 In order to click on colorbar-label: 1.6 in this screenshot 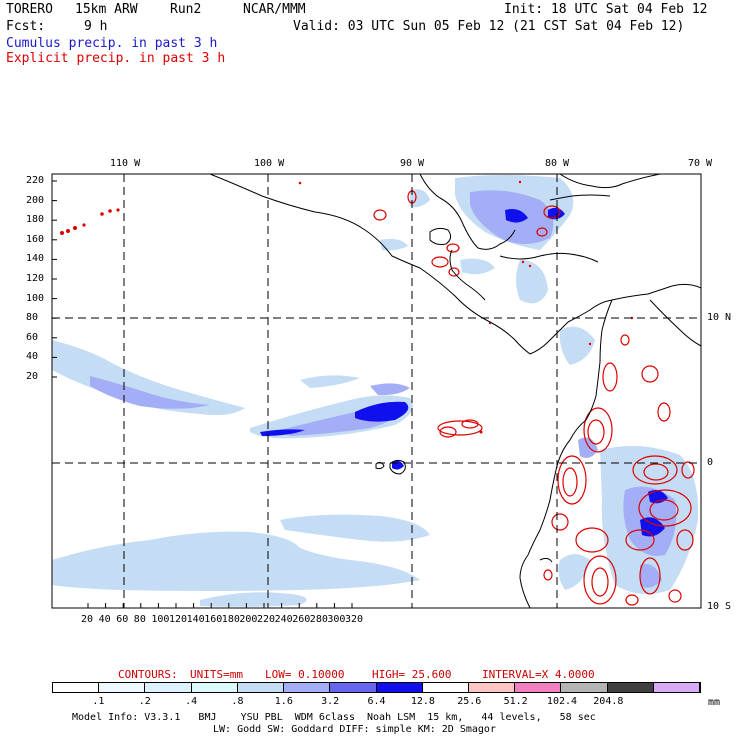, I will do `click(283, 701)`.